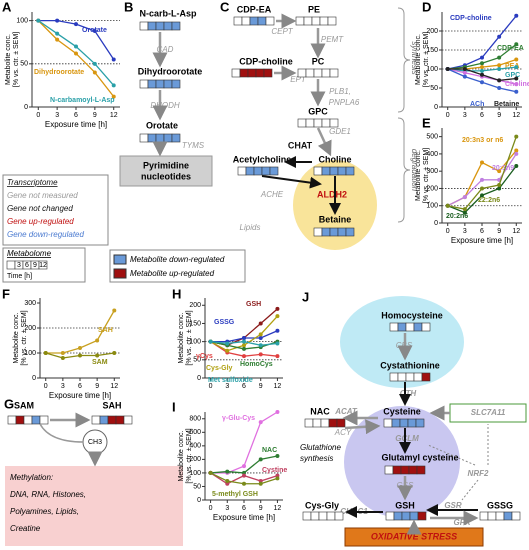 Image resolution: width=529 pixels, height=550 pixels. I want to click on label: H, so click(176, 293).